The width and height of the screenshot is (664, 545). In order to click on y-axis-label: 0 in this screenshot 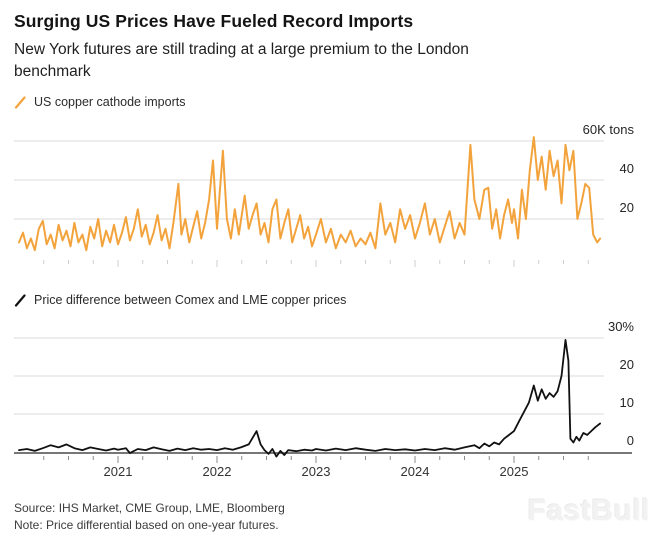, I will do `click(630, 440)`.